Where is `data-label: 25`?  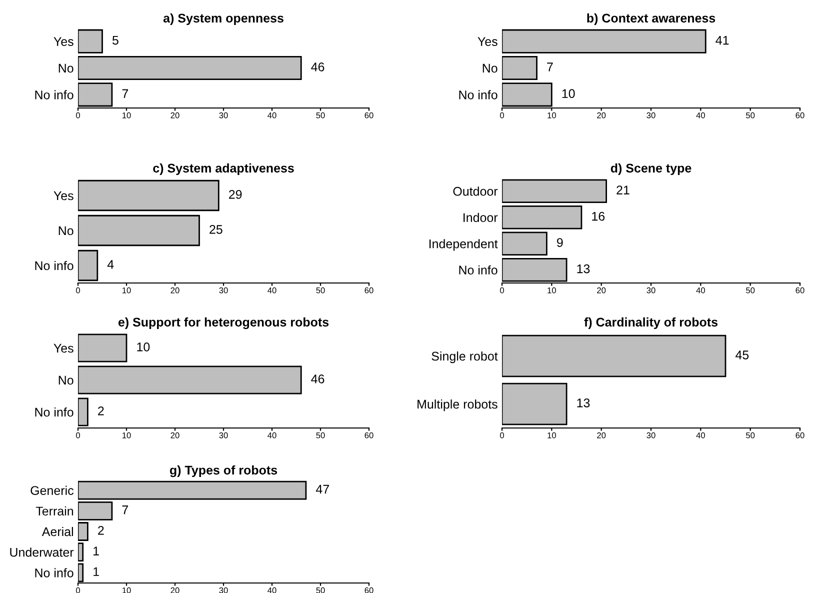
data-label: 25 is located at coordinates (216, 229).